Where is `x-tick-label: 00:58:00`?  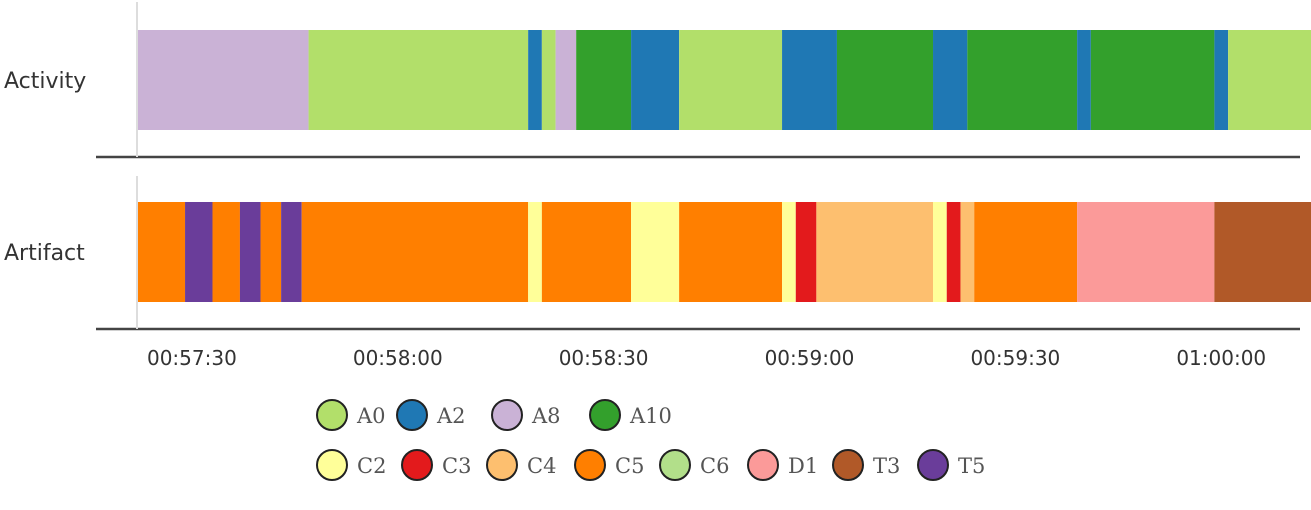 x-tick-label: 00:58:00 is located at coordinates (398, 358).